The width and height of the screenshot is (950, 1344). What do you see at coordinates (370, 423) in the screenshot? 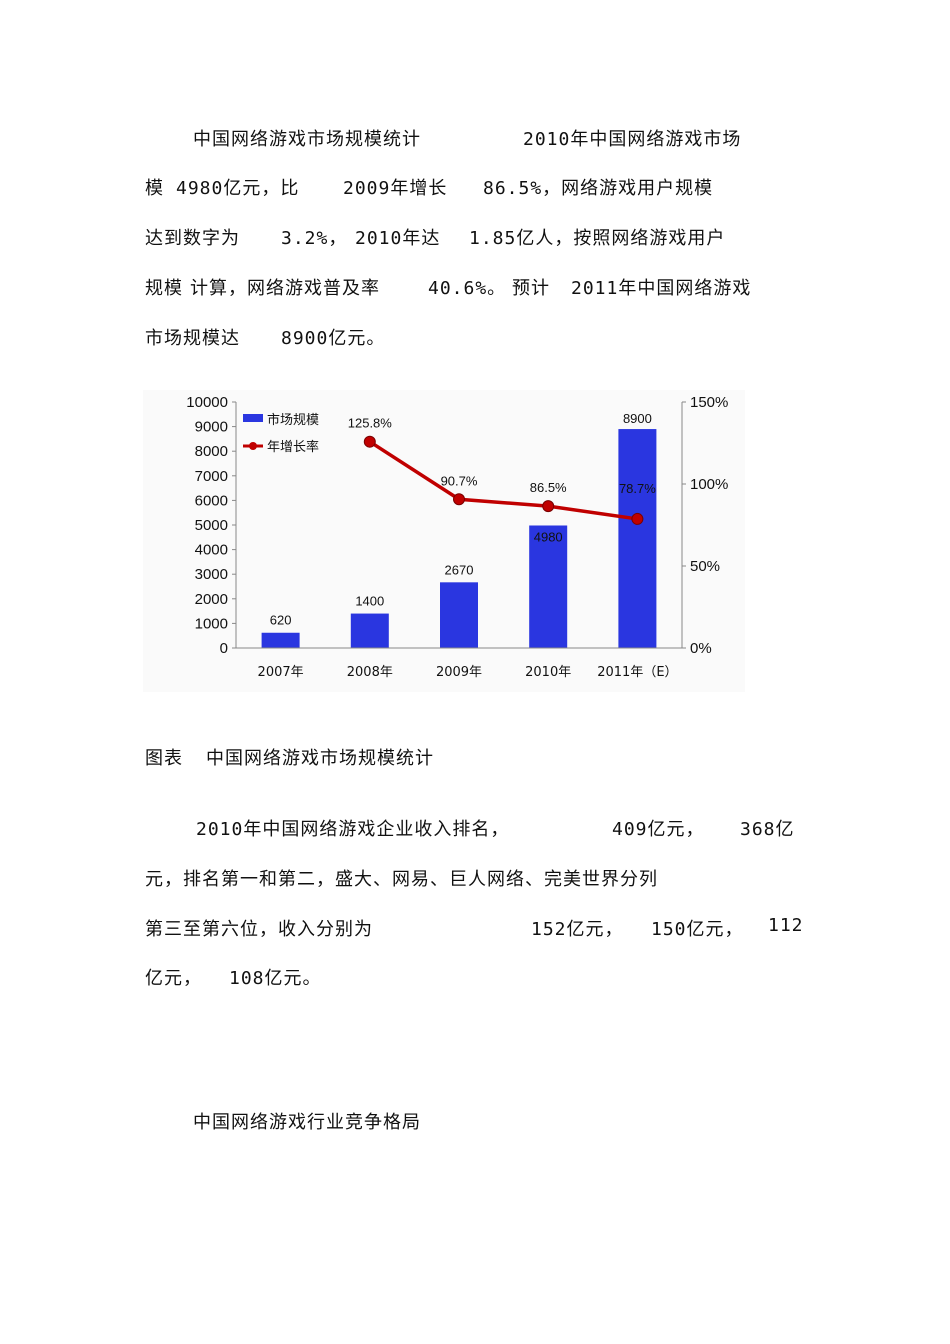
I see `line-data-label: 125.8%` at bounding box center [370, 423].